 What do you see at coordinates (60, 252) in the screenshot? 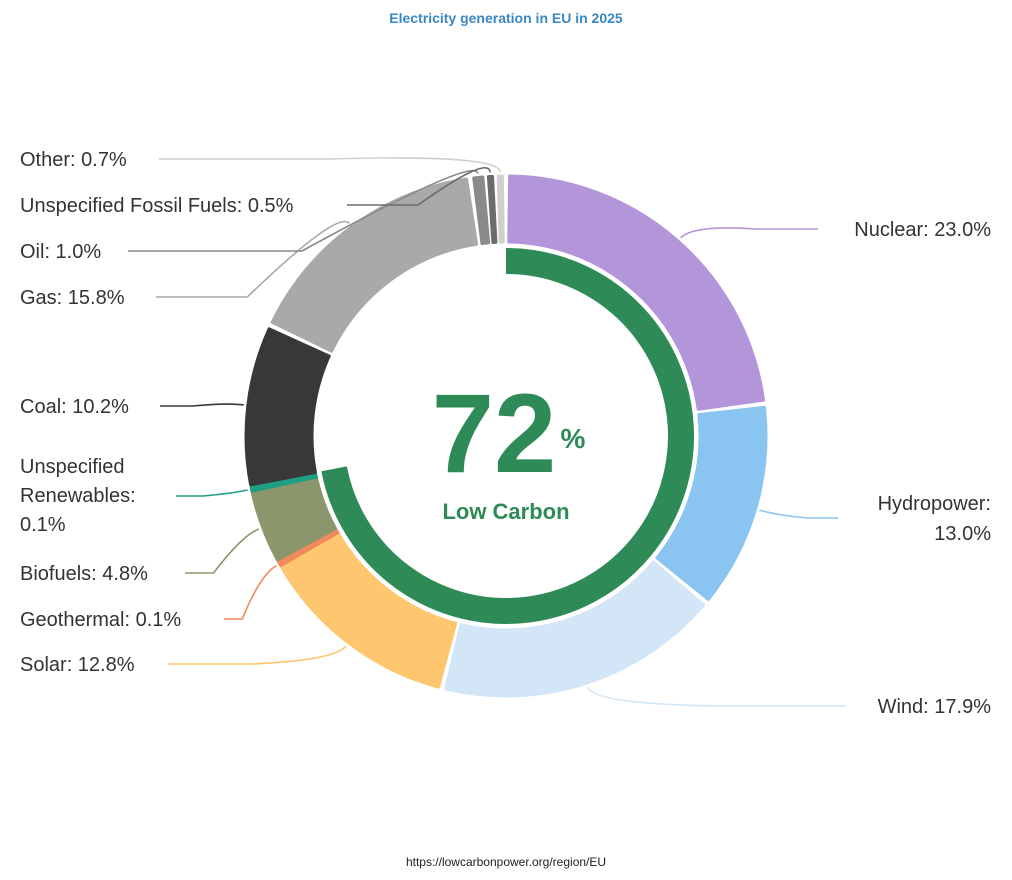
I see `label-oil: Oil: 1.0%` at bounding box center [60, 252].